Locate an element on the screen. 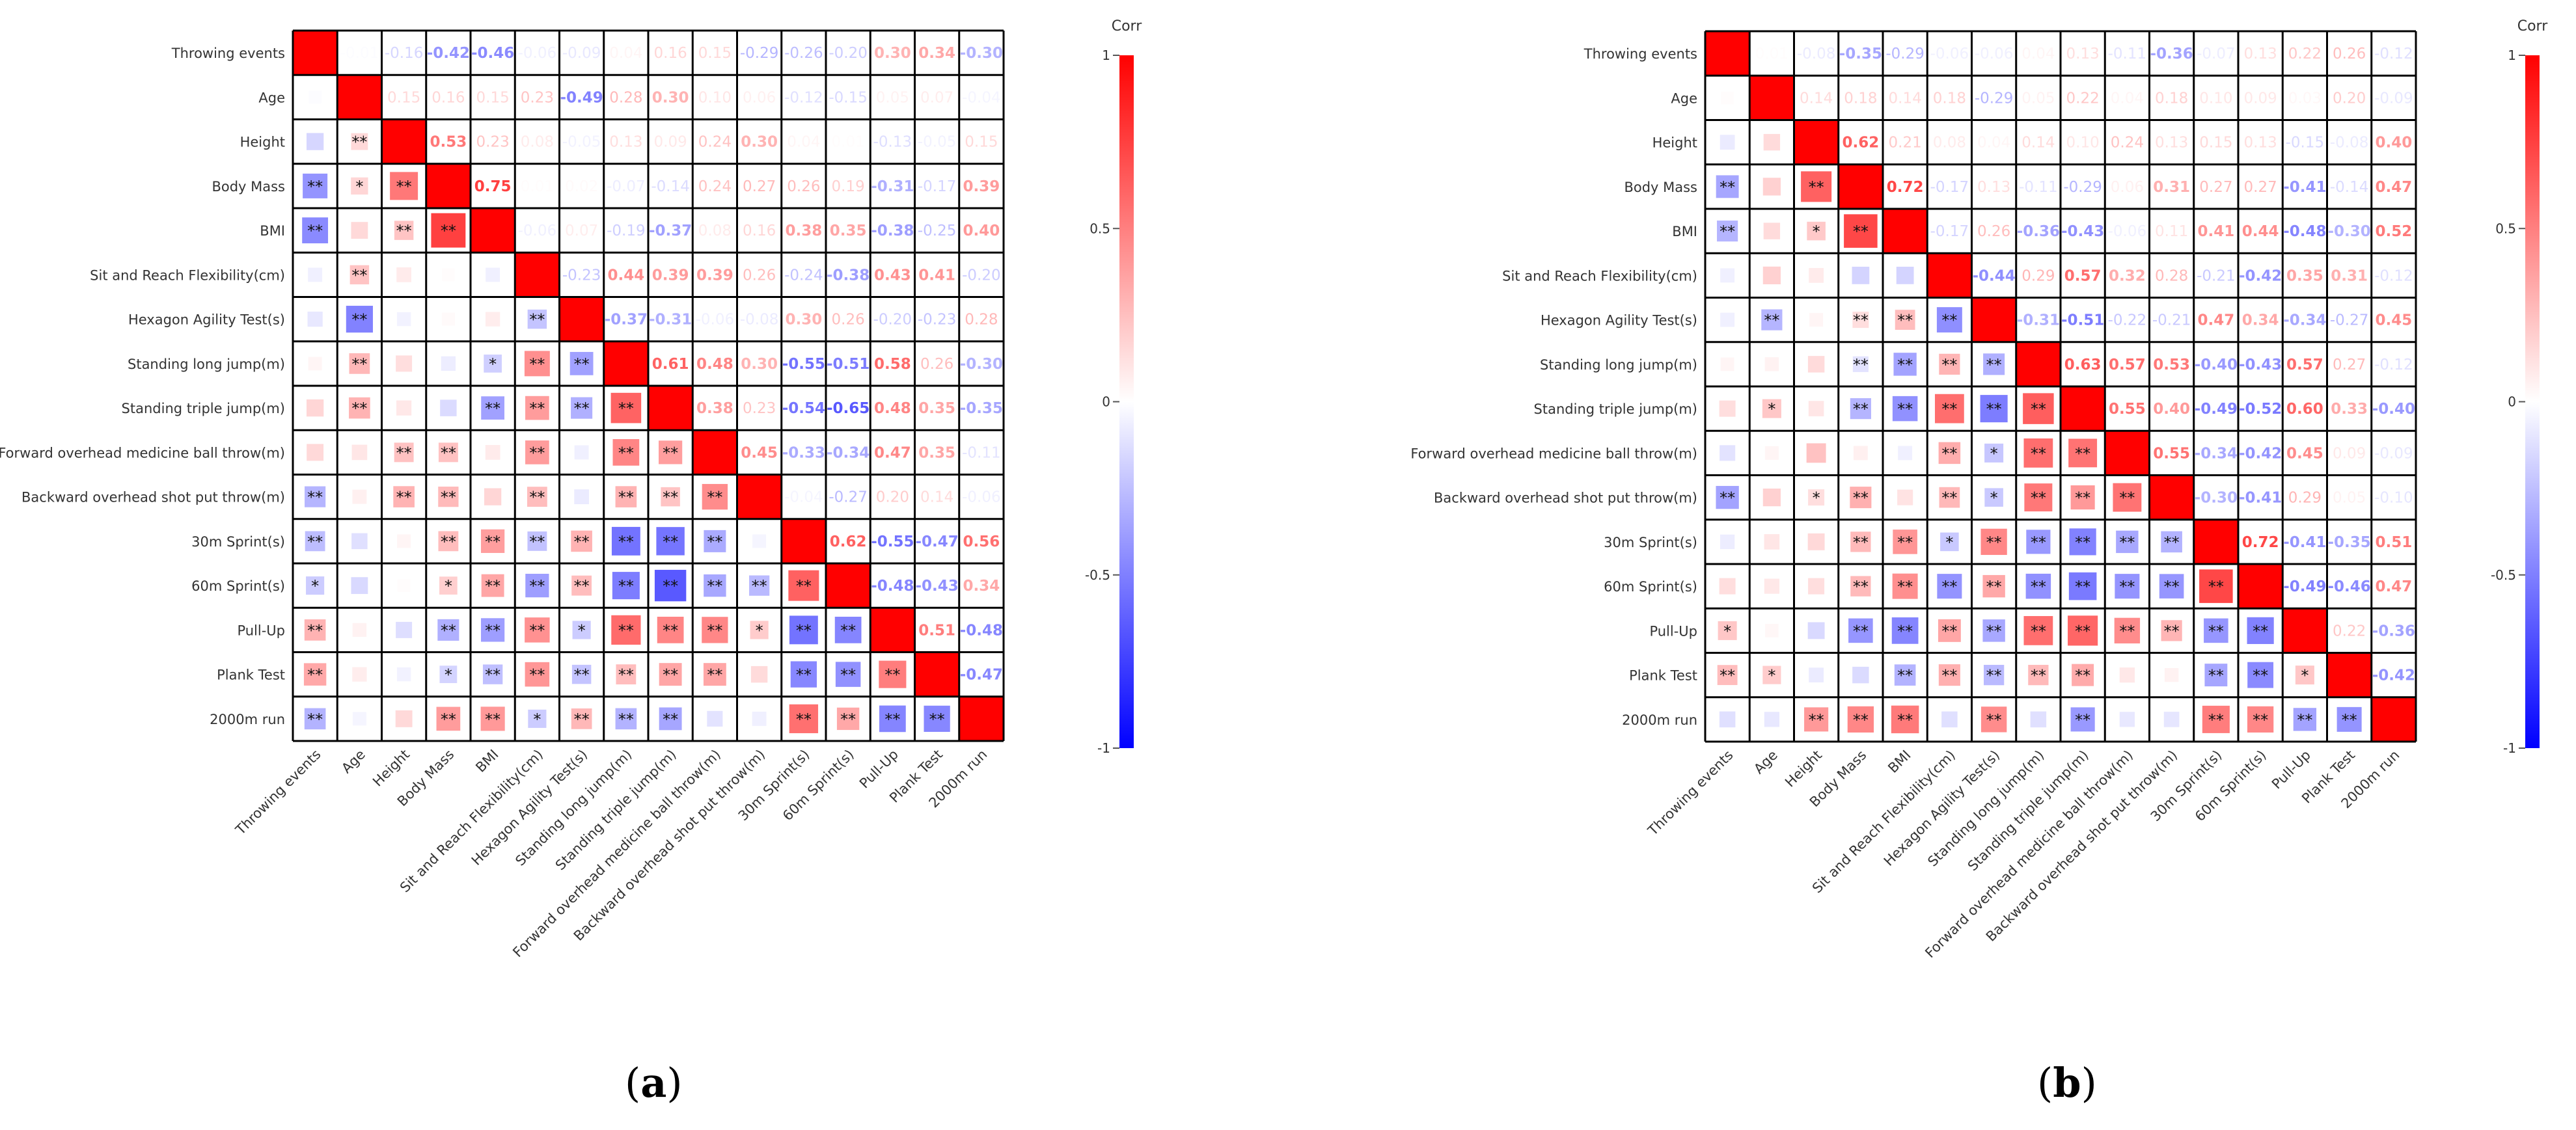 The height and width of the screenshot is (1130, 2576). panel-b-corr-value: -0.31 is located at coordinates (2039, 320).